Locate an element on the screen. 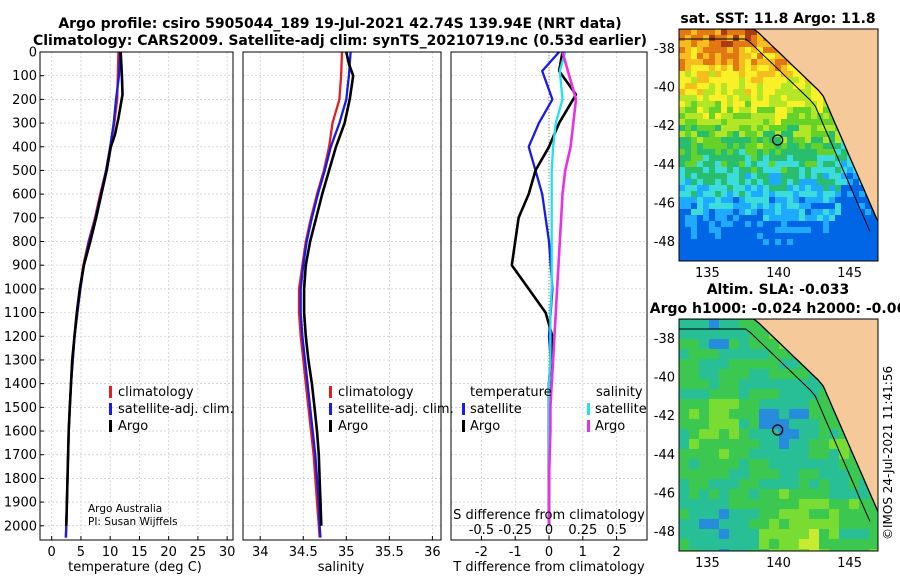  temperature-legend: climatology satellite-adj. clim. Argo is located at coordinates (171, 409).